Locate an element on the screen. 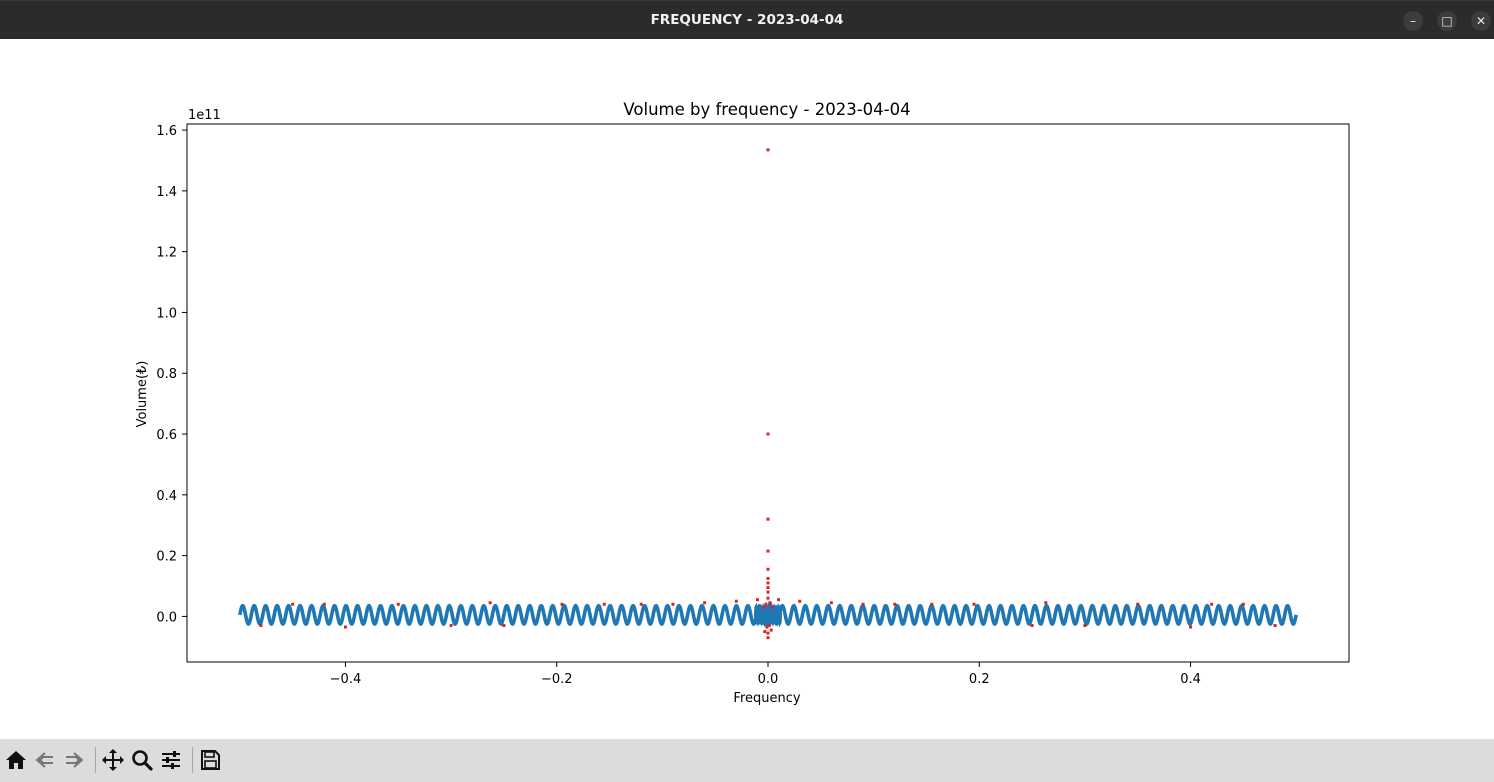 Image resolution: width=1494 pixels, height=782 pixels. y-tick-label: 0.6 is located at coordinates (166, 435).